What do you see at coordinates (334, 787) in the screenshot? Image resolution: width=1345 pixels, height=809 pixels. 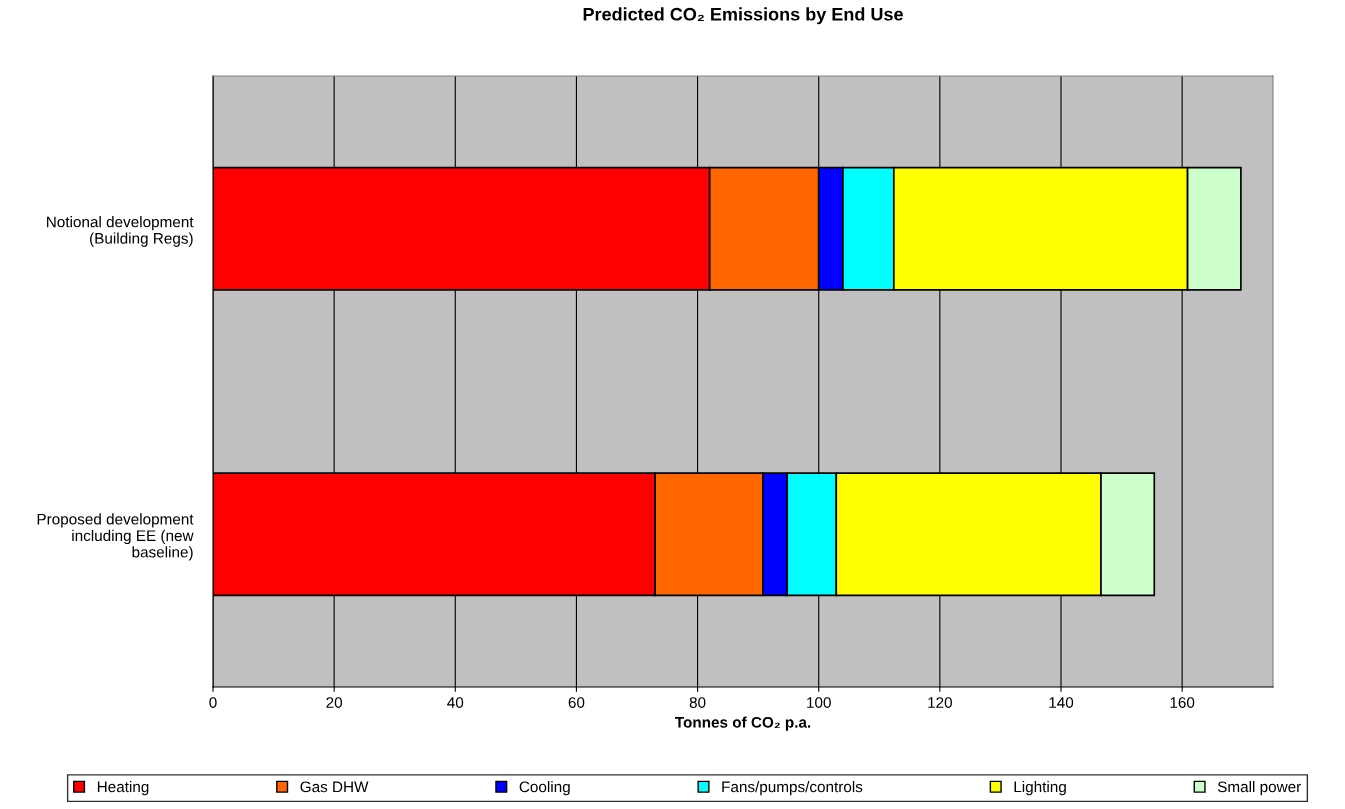 I see `legend-label: Gas DHW` at bounding box center [334, 787].